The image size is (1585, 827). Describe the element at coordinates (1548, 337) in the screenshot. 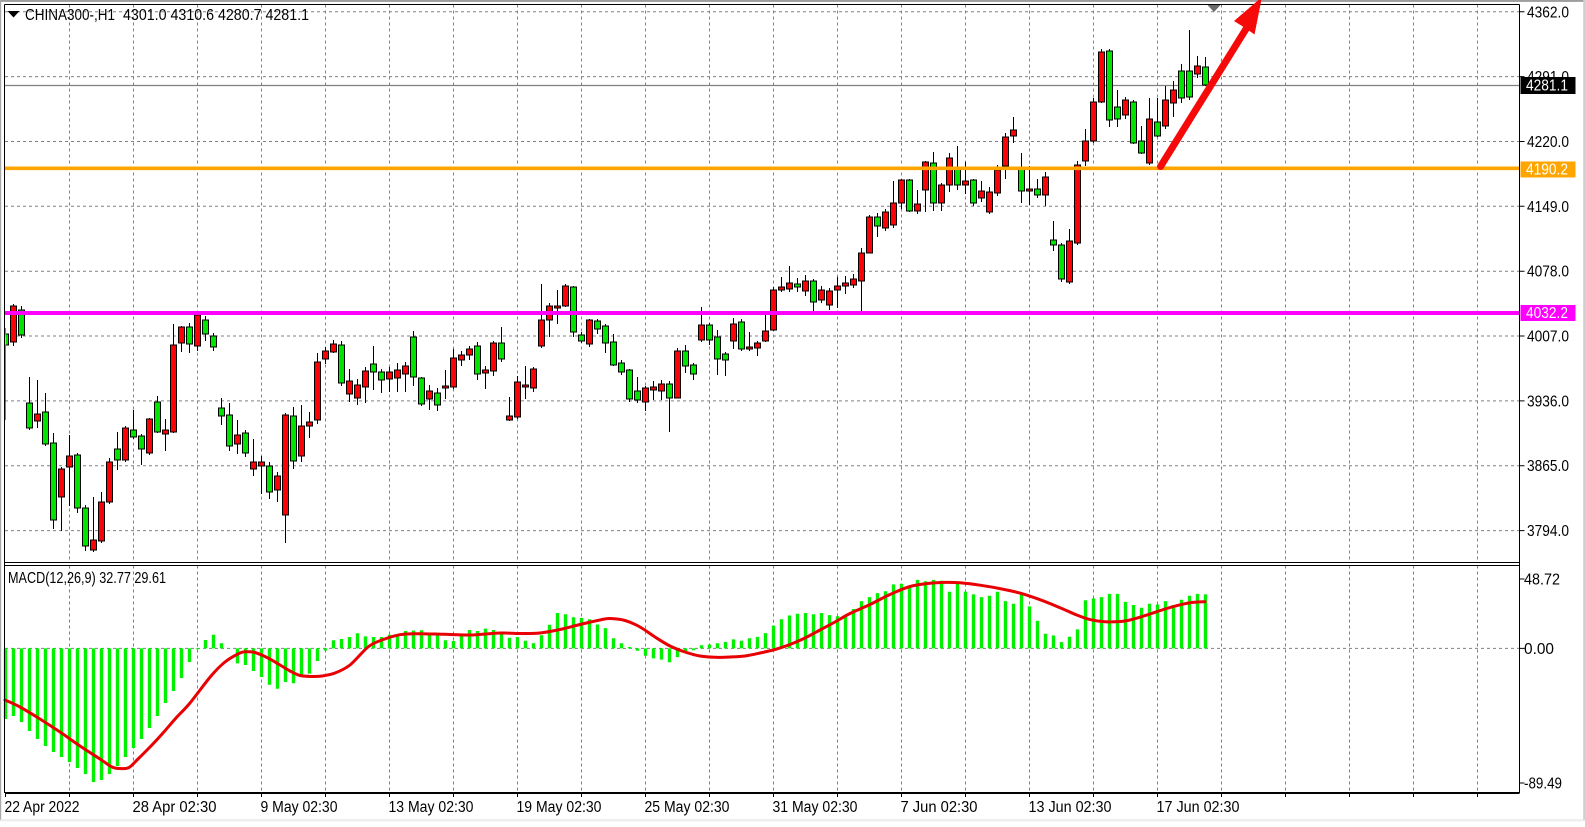

I see `svg-text: 4007.0` at that location.